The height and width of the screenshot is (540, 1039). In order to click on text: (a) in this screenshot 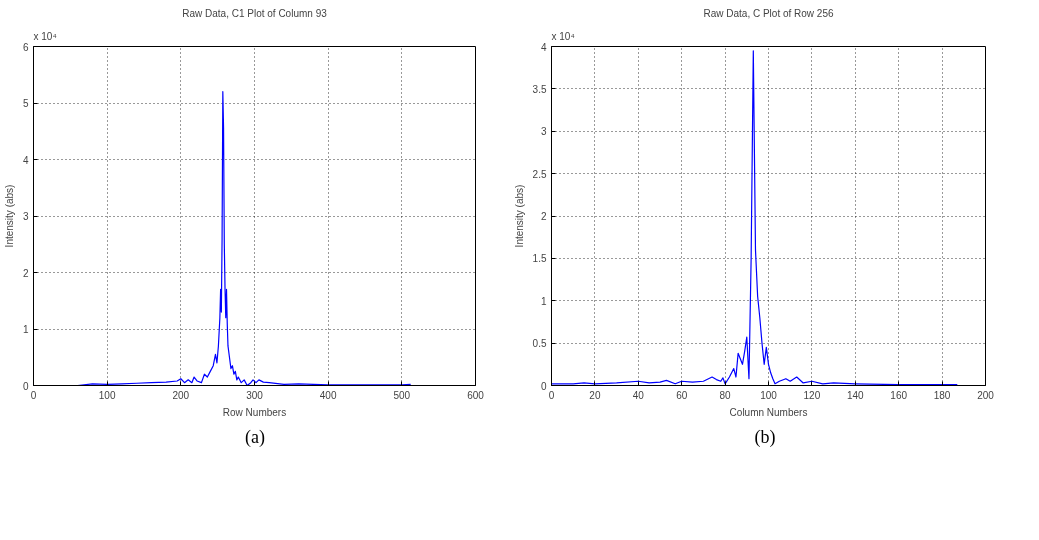, I will do `click(255, 437)`.